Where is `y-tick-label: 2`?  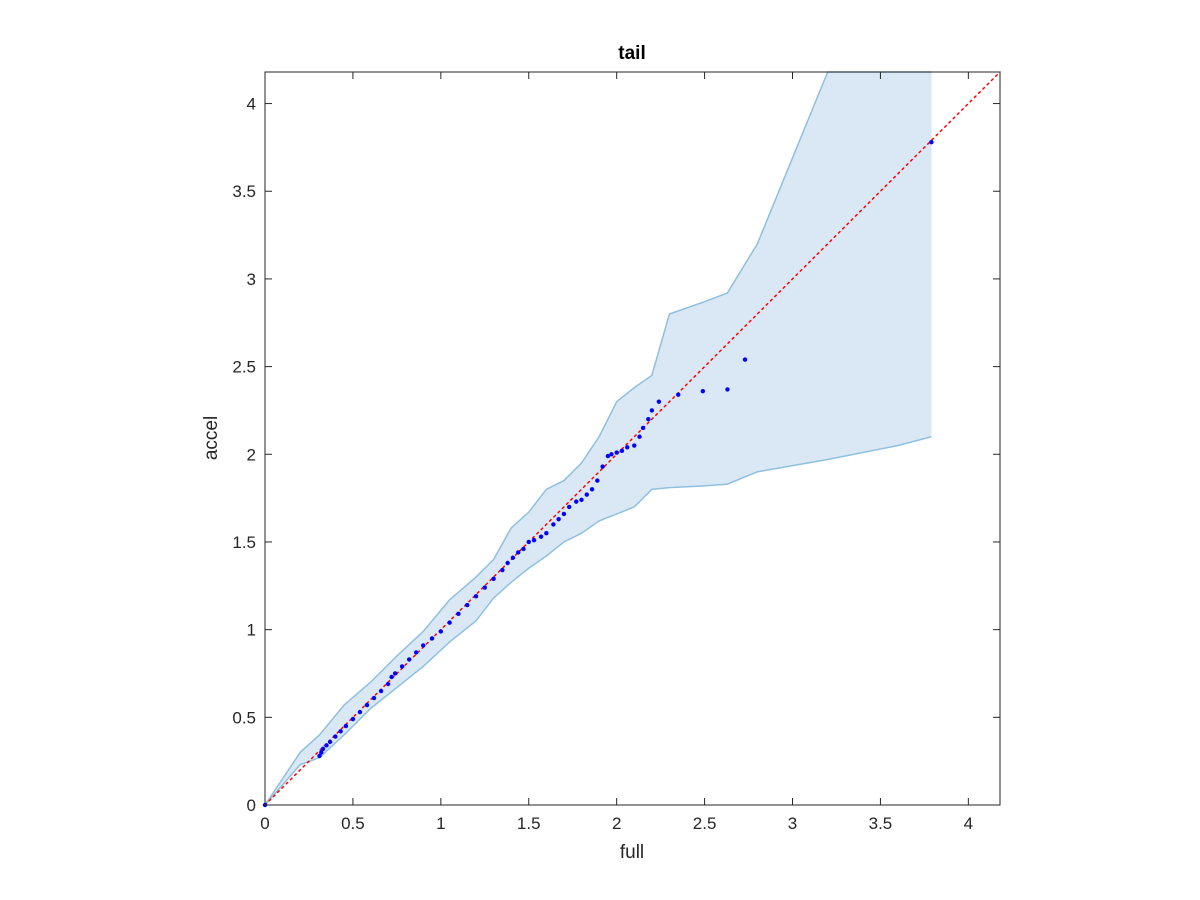 y-tick-label: 2 is located at coordinates (251, 454).